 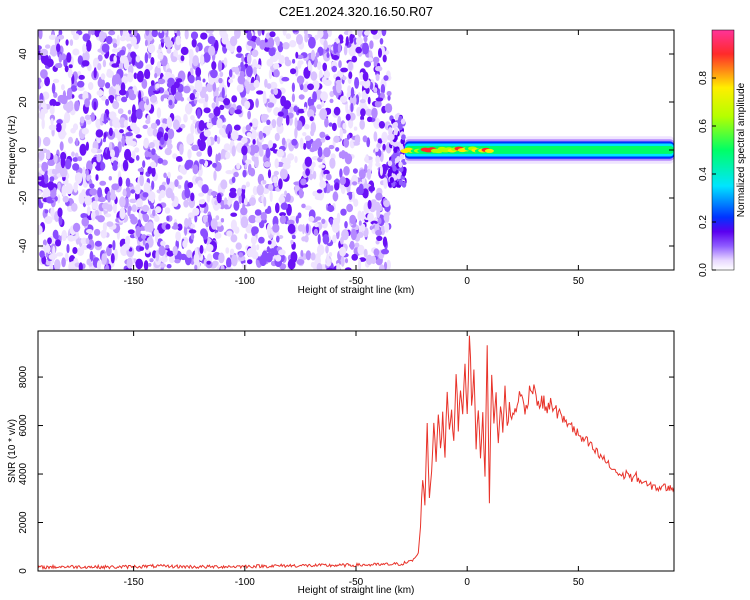 What do you see at coordinates (12, 150) in the screenshot?
I see `spectrogram-ylabel: Frequency (Hz)` at bounding box center [12, 150].